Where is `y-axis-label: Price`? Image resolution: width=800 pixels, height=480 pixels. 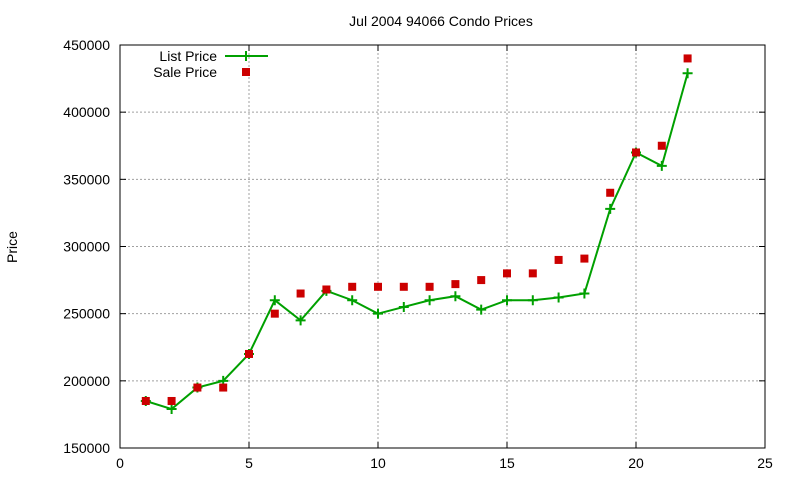 y-axis-label: Price is located at coordinates (12, 247).